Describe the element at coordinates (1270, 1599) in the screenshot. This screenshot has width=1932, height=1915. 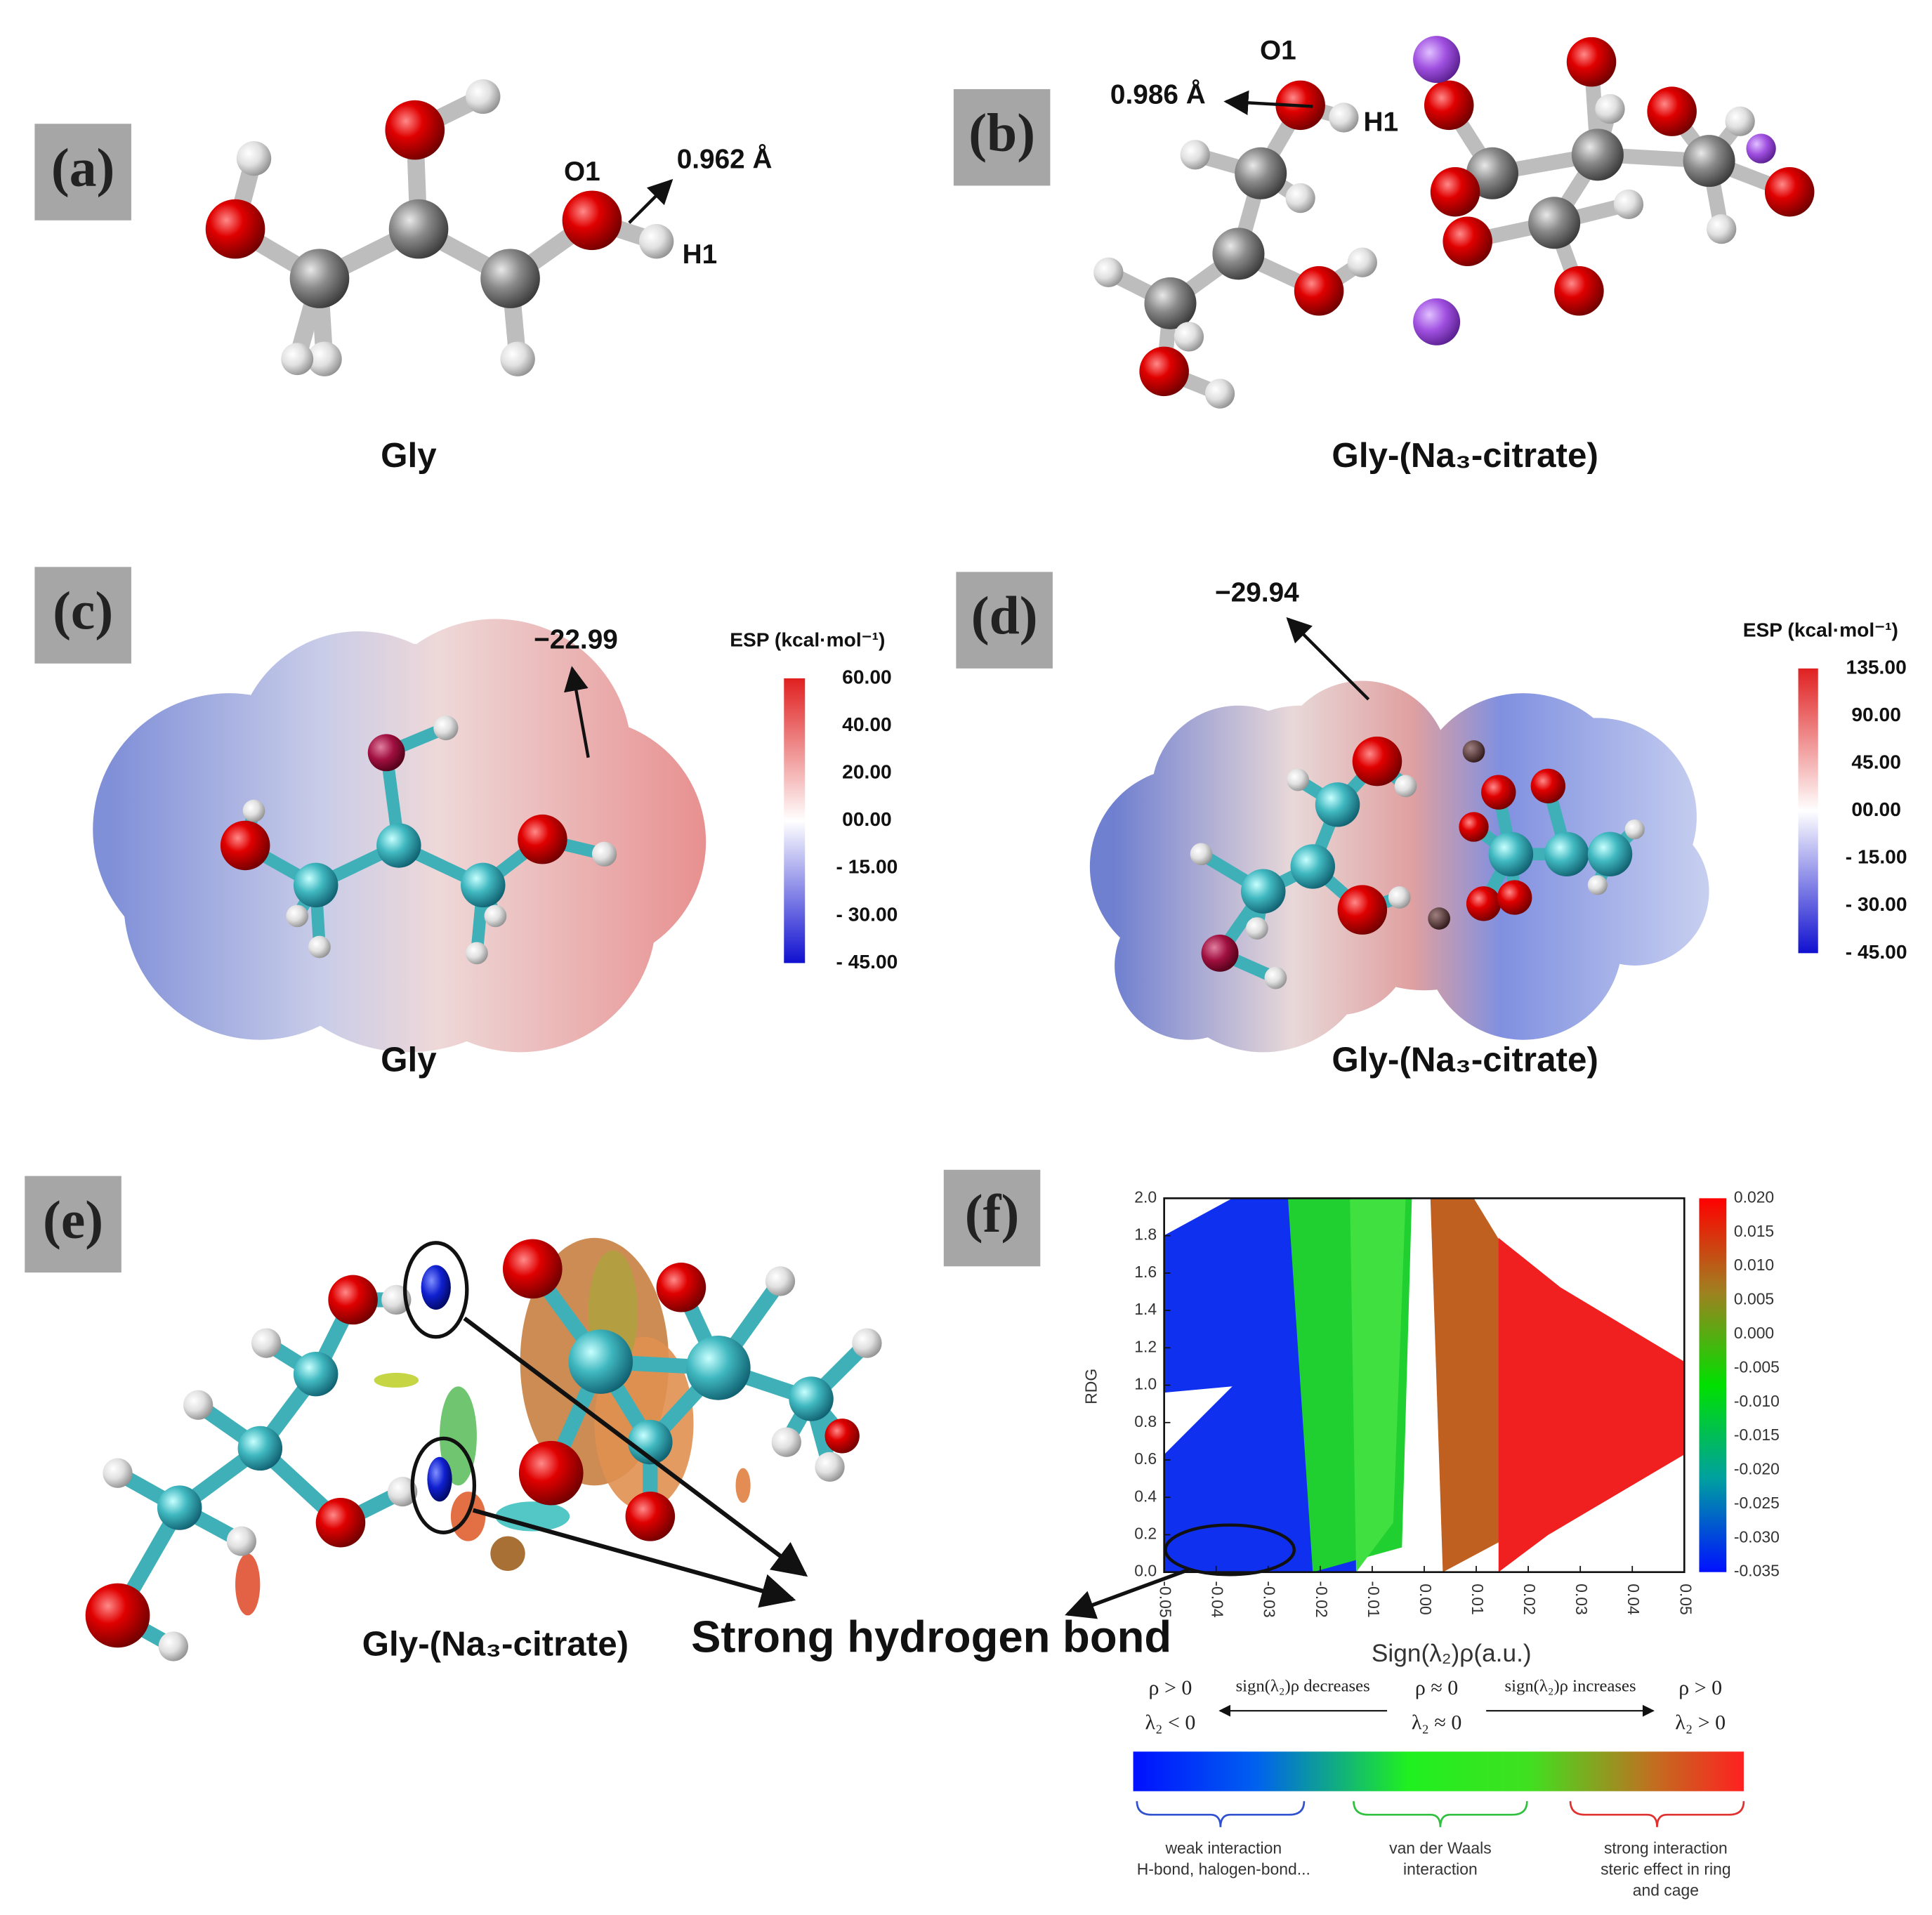
I see `label: -0.03` at that location.